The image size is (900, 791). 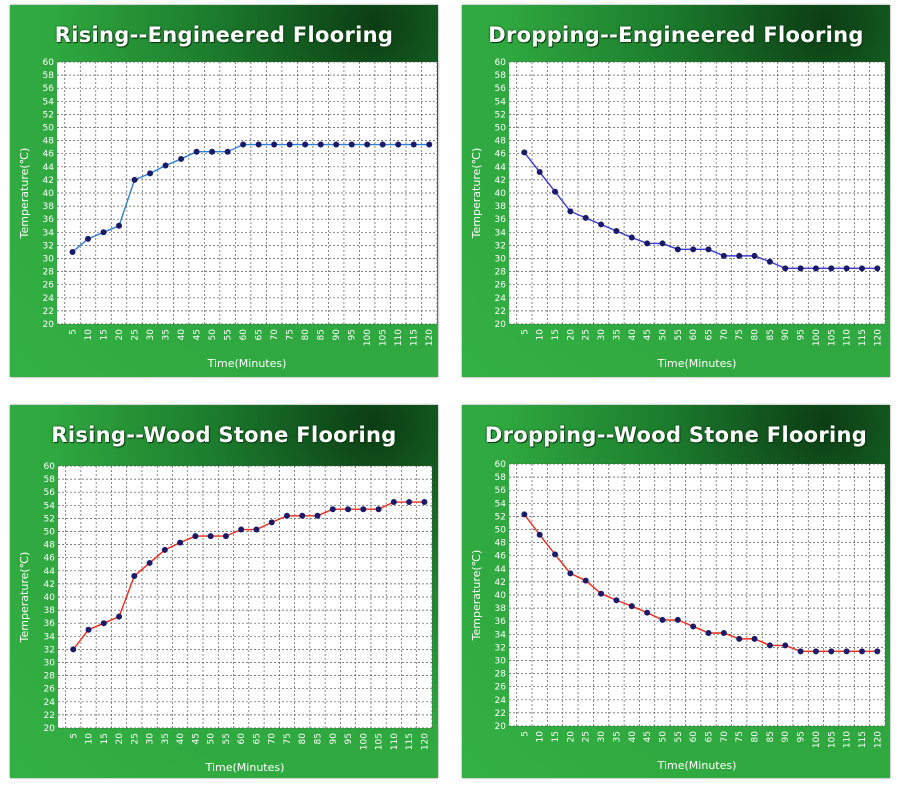 What do you see at coordinates (676, 35) in the screenshot?
I see `chart-title: Dropping--Engineered Flooring` at bounding box center [676, 35].